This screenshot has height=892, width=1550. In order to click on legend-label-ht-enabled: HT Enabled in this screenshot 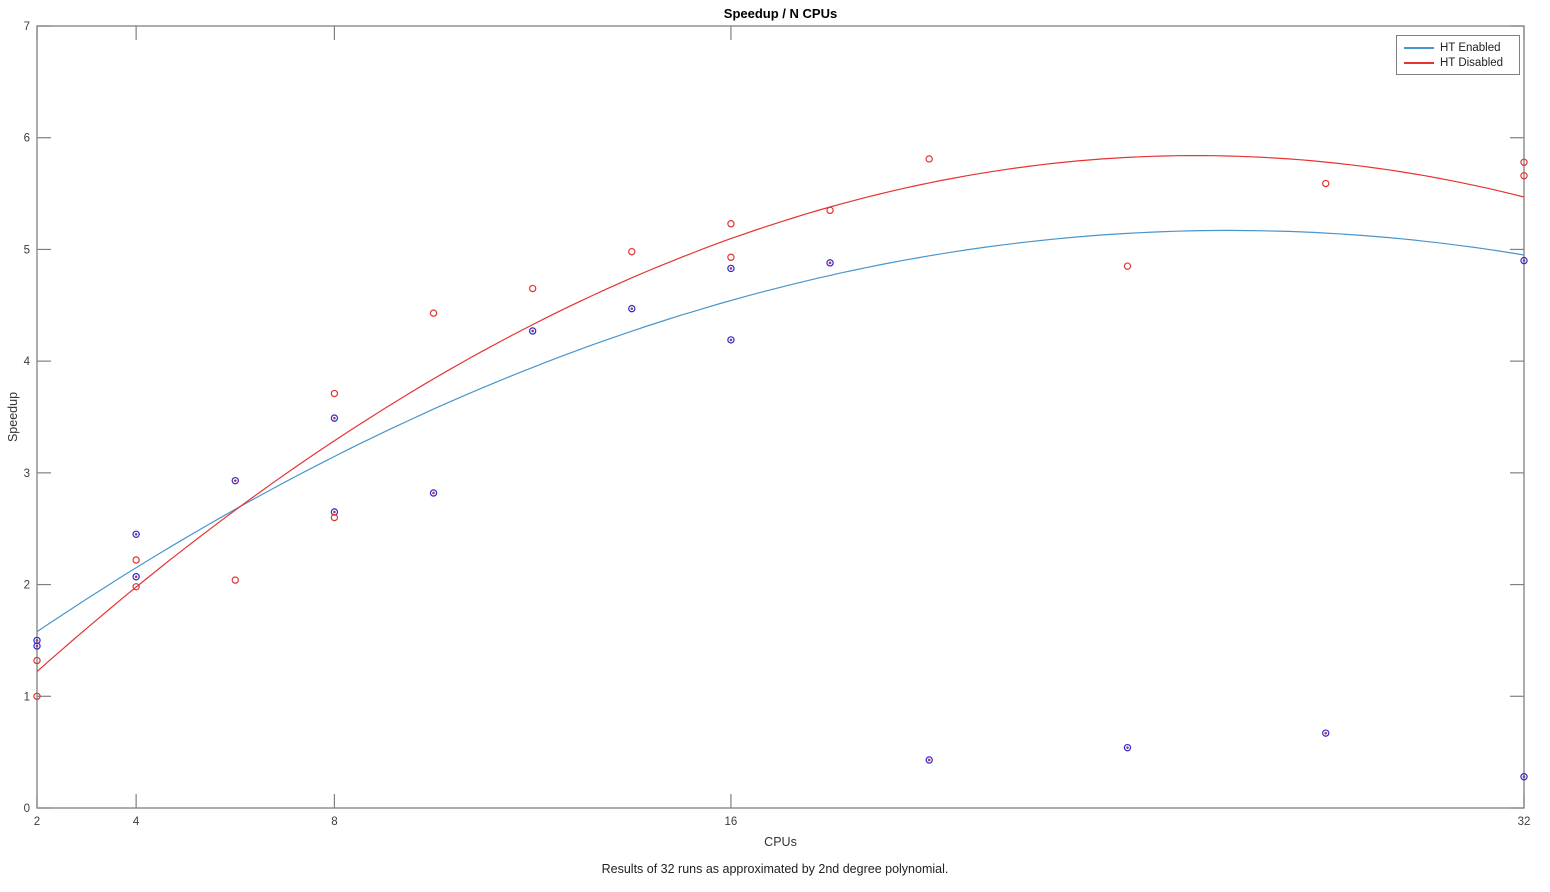, I will do `click(1470, 47)`.